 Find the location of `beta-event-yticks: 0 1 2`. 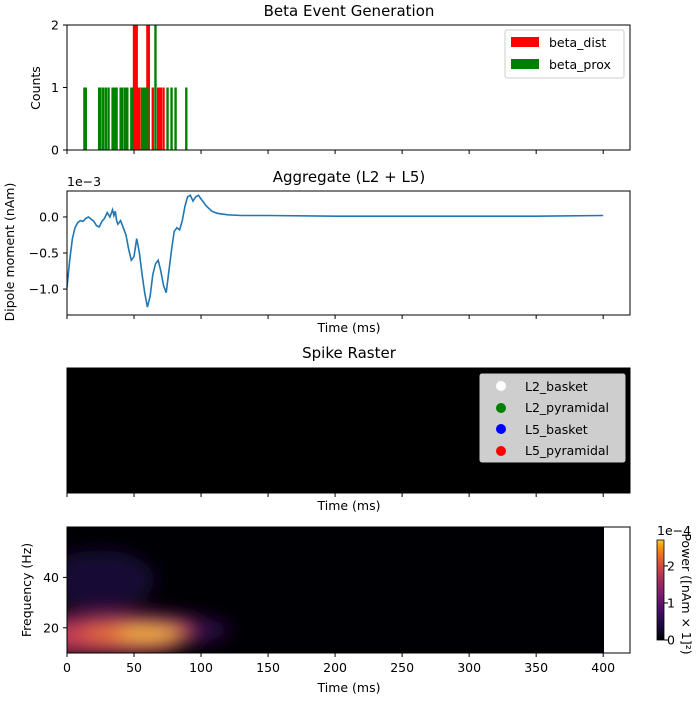

beta-event-yticks: 0 1 2 is located at coordinates (59, 88).